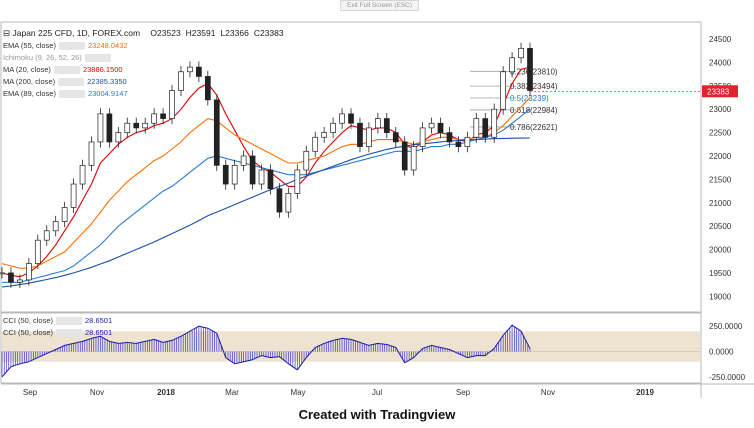 The image size is (754, 428). I want to click on time-tick-label: May, so click(297, 392).